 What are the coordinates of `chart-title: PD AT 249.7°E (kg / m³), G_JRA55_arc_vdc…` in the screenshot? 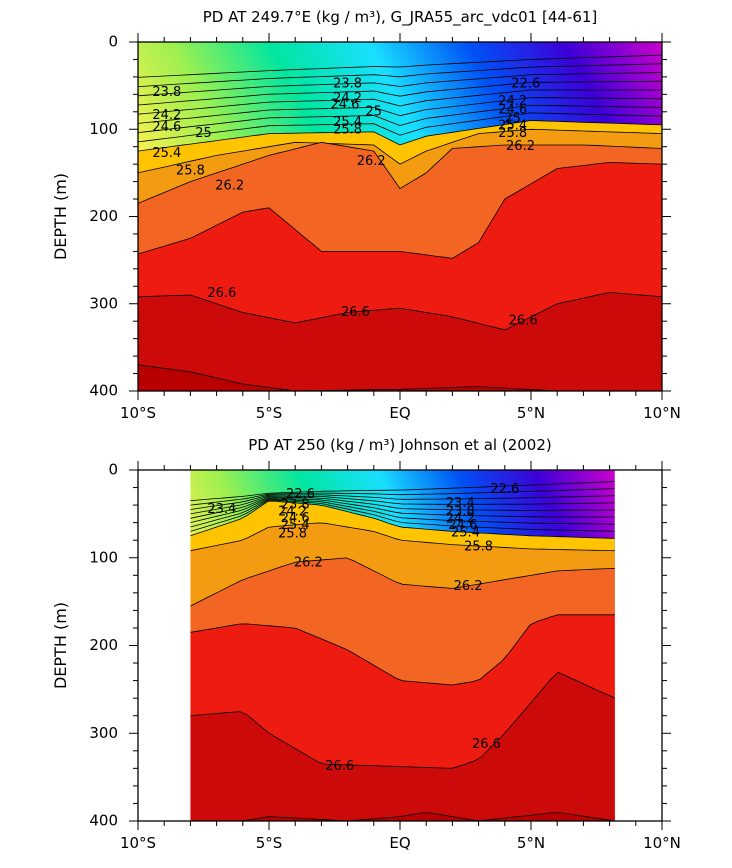 It's located at (400, 17).